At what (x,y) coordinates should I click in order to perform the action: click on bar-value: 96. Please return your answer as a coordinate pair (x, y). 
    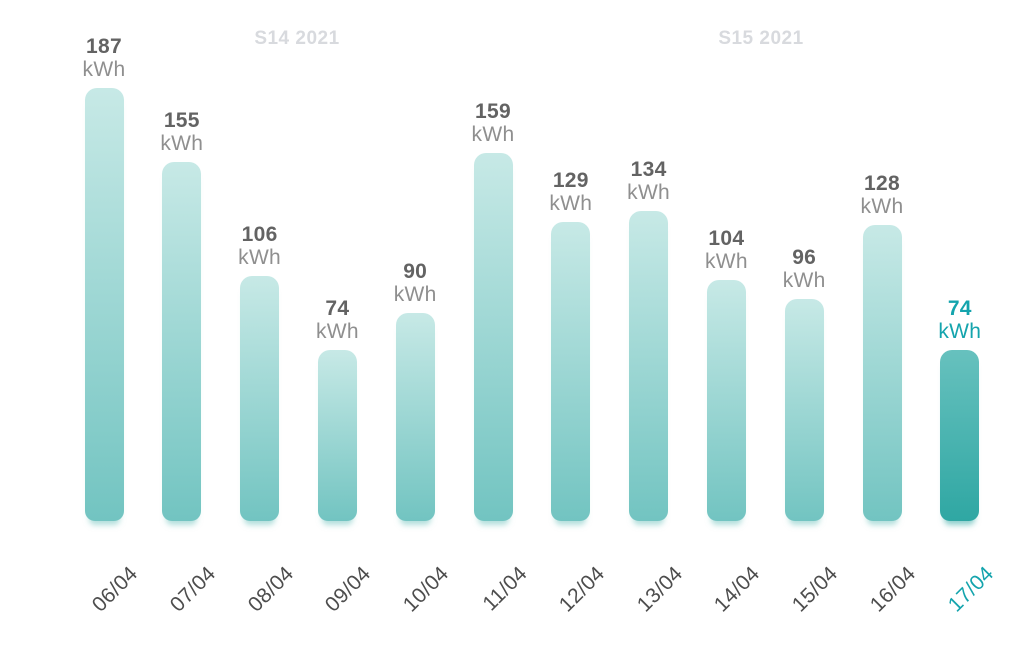
    Looking at the image, I should click on (804, 257).